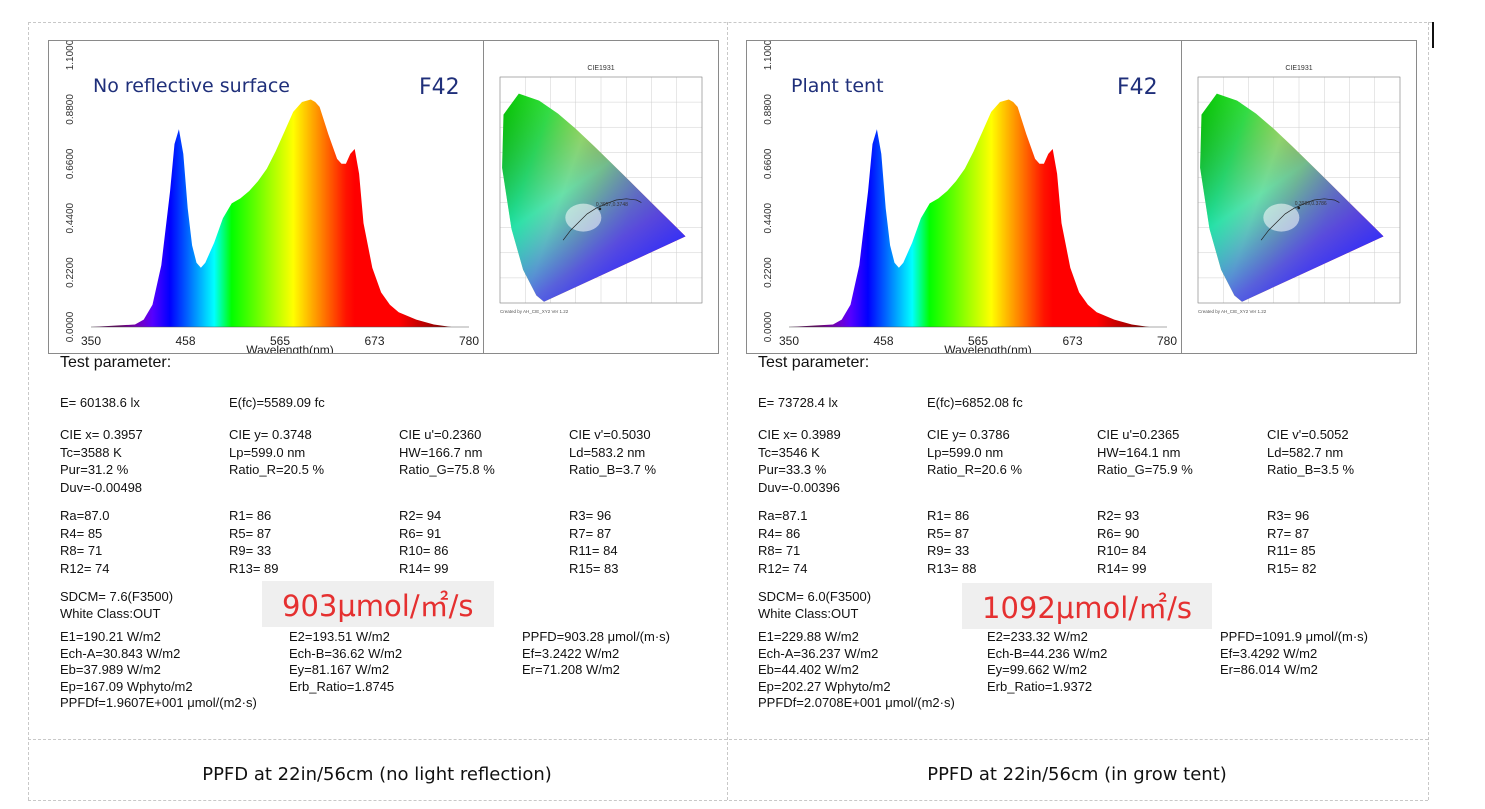 The image size is (1485, 809). I want to click on frame-right, so click(1428, 411).